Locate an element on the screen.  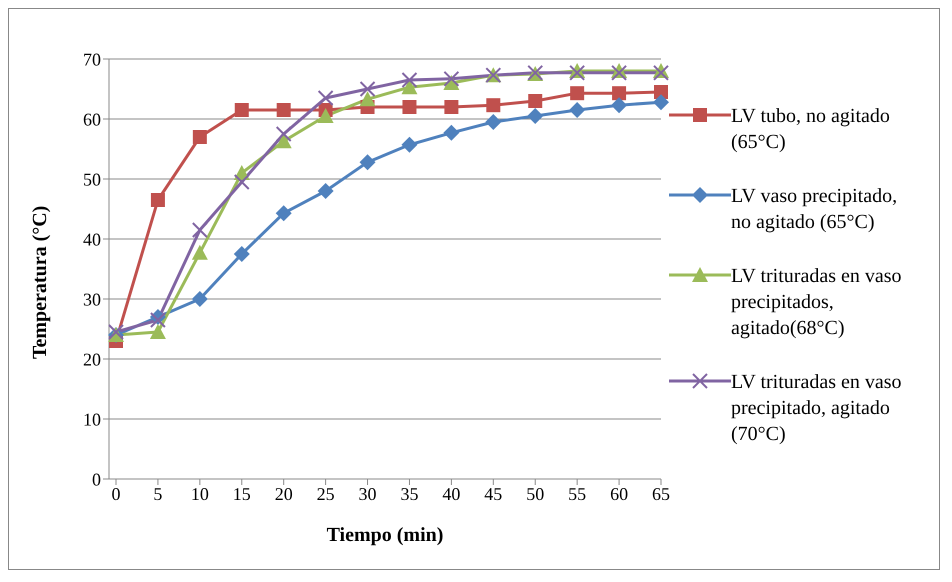
x-axis-title: Tiempo (min) is located at coordinates (385, 535).